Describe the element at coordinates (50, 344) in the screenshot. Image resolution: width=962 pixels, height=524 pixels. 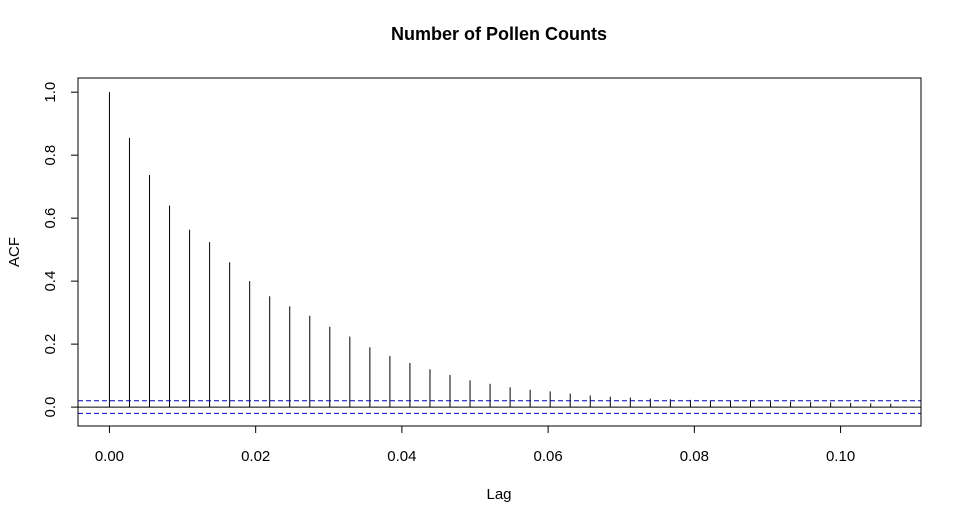
I see `y-tick-label: 0.2` at that location.